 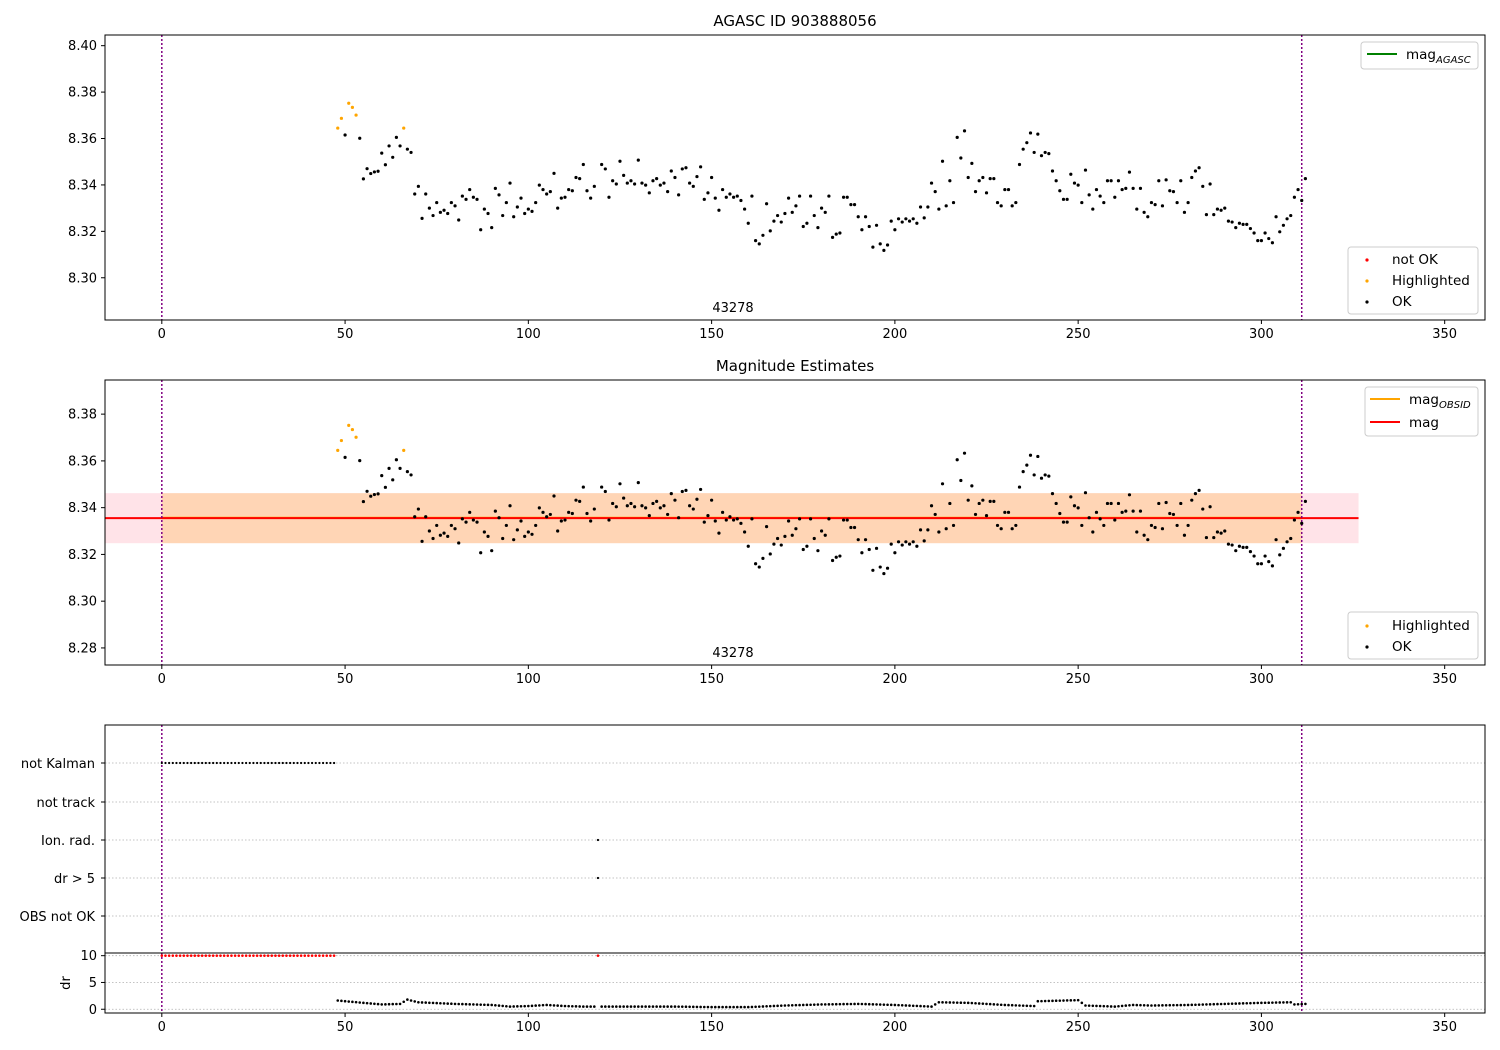 I want to click on x-tick-label: 50, so click(x=345, y=679).